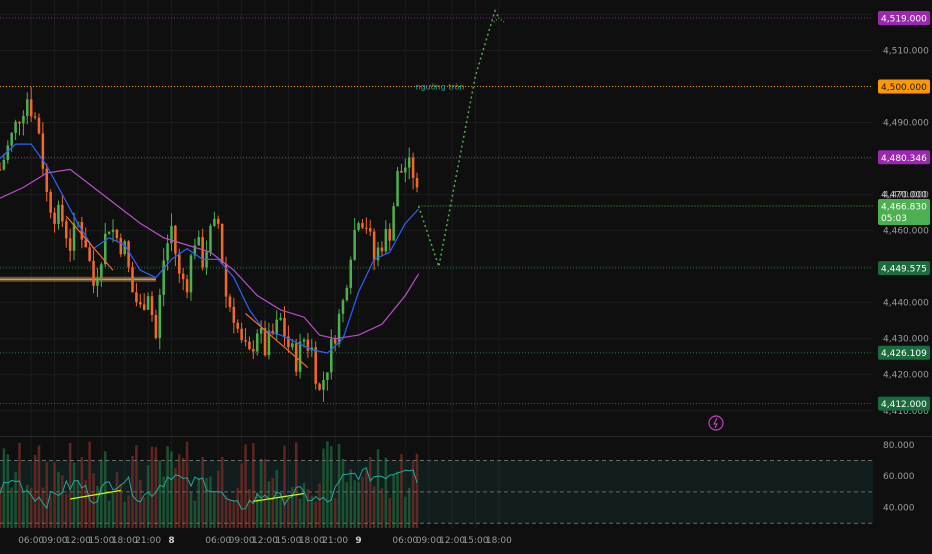  Describe the element at coordinates (906, 304) in the screenshot. I see `price-tick-label: 4,440.000` at that location.